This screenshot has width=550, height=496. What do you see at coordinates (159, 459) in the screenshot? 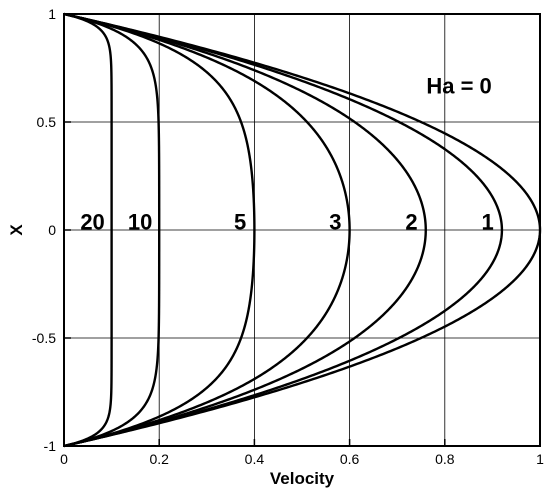
I see `x-tick-label: 0.2` at bounding box center [159, 459].